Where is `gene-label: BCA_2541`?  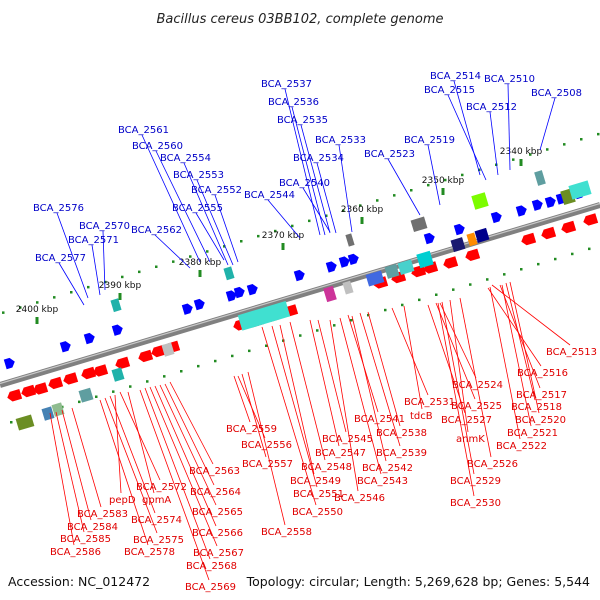
gene-label: BCA_2541 is located at coordinates (379, 419).